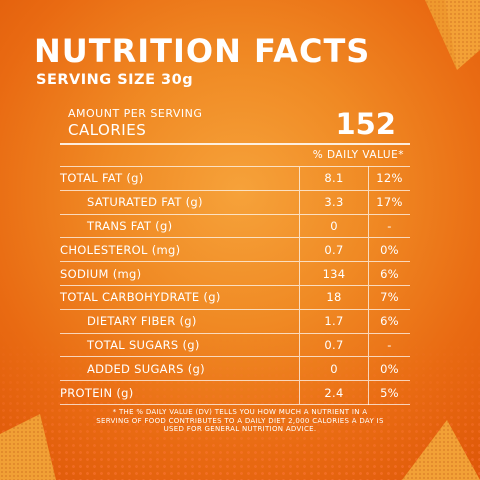 The width and height of the screenshot is (480, 480). Describe the element at coordinates (334, 392) in the screenshot. I see `nutrient-amount: 2.4` at that location.